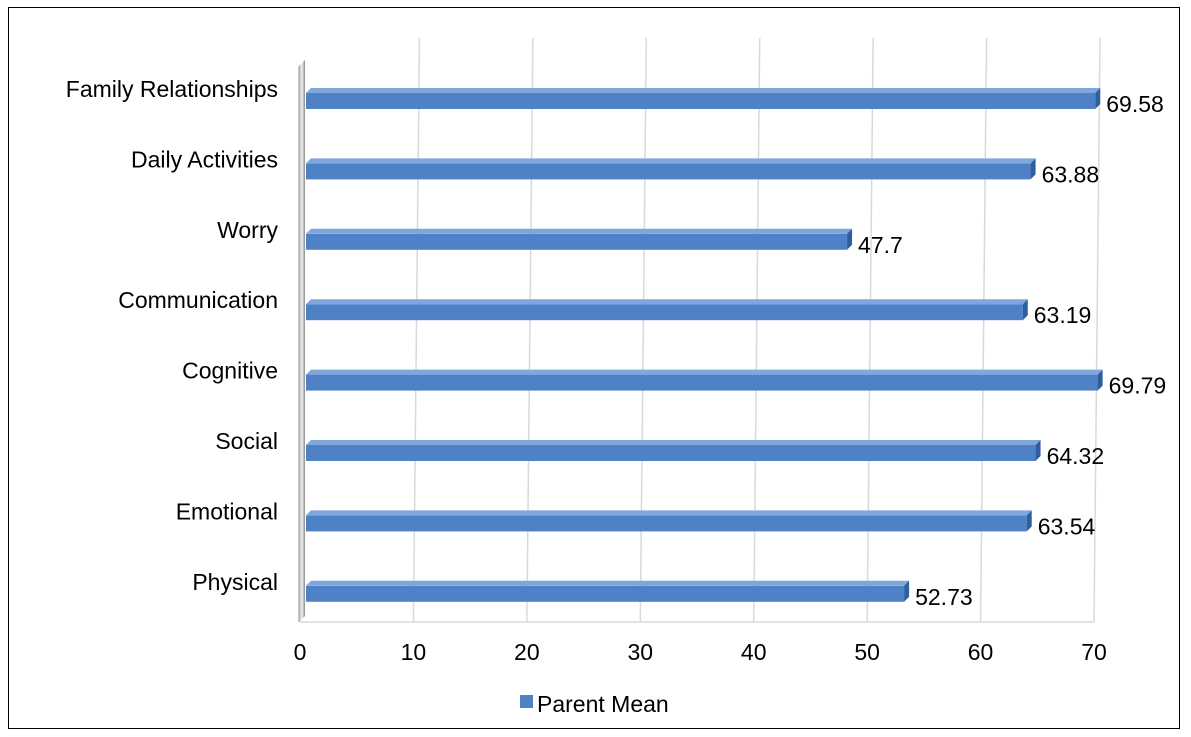 This screenshot has height=737, width=1191. What do you see at coordinates (1067, 526) in the screenshot?
I see `data-label: 63.54` at bounding box center [1067, 526].